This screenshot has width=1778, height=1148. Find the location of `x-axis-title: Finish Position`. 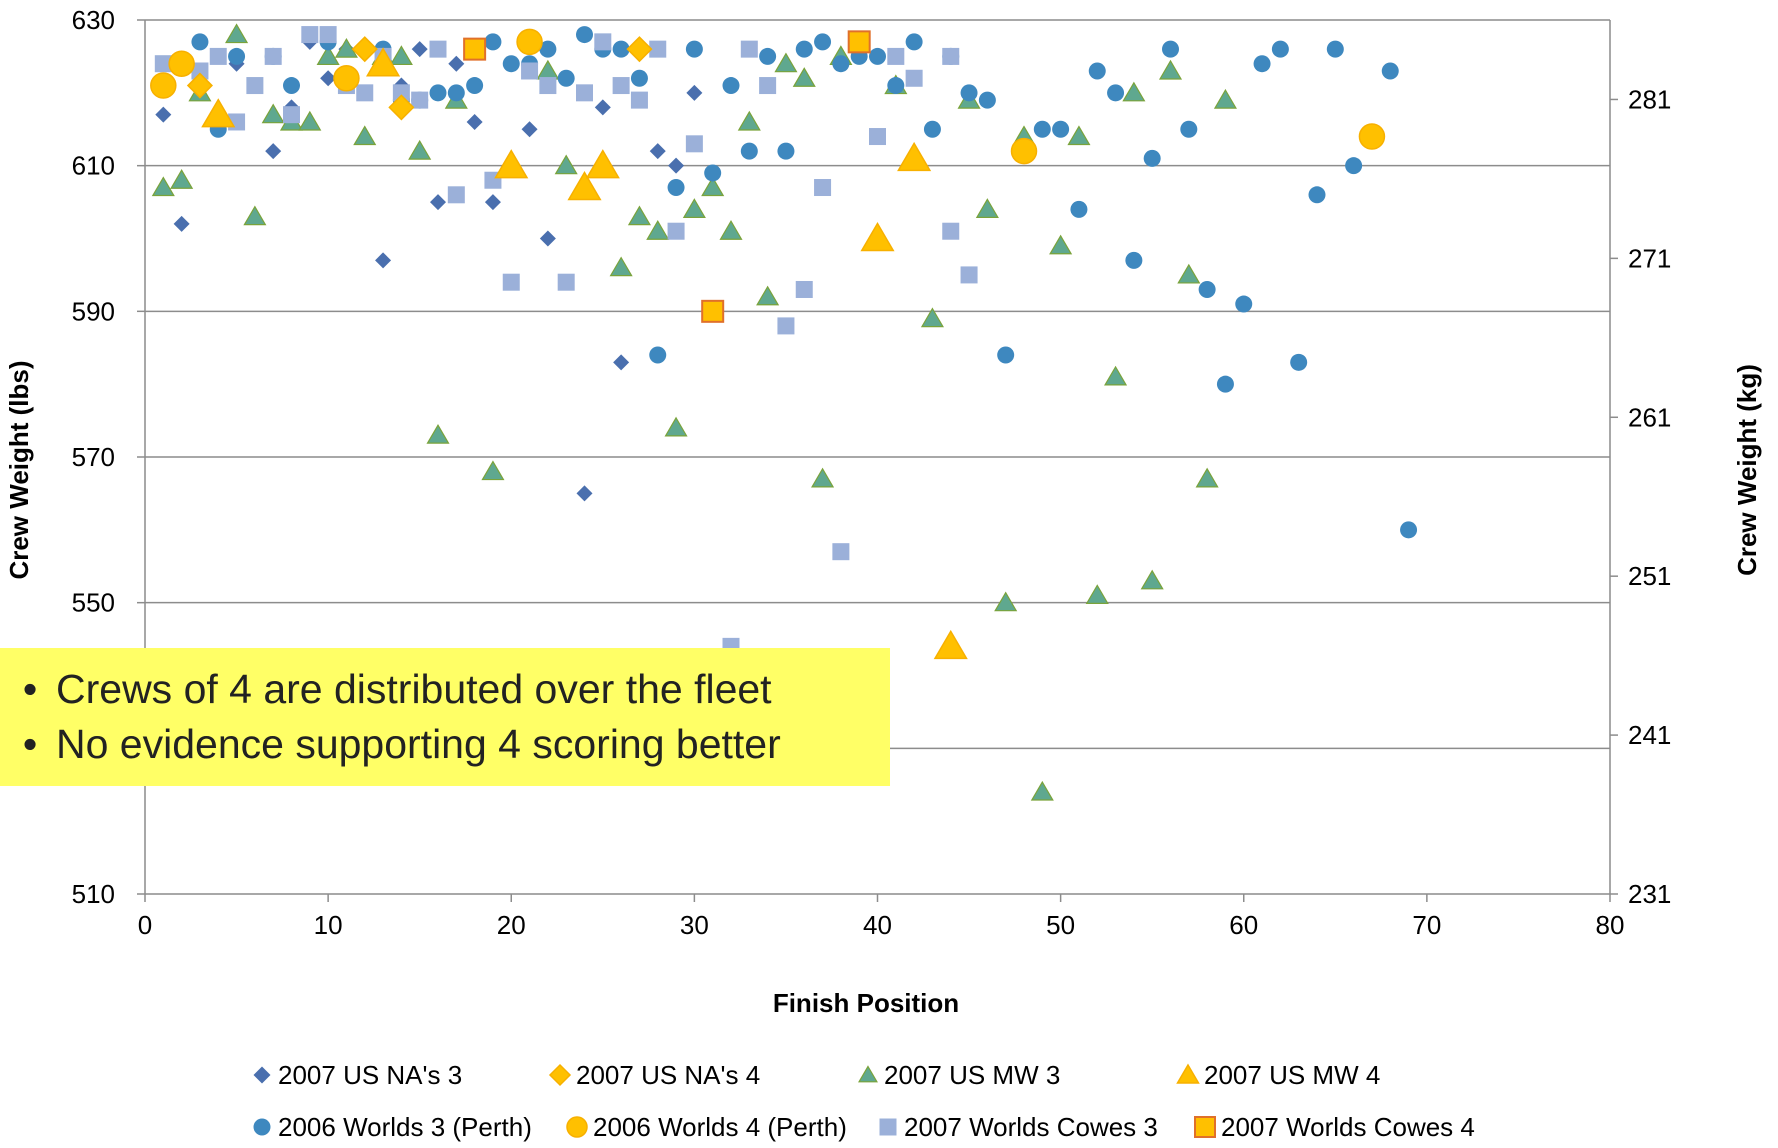

x-axis-title: Finish Position is located at coordinates (866, 1003).